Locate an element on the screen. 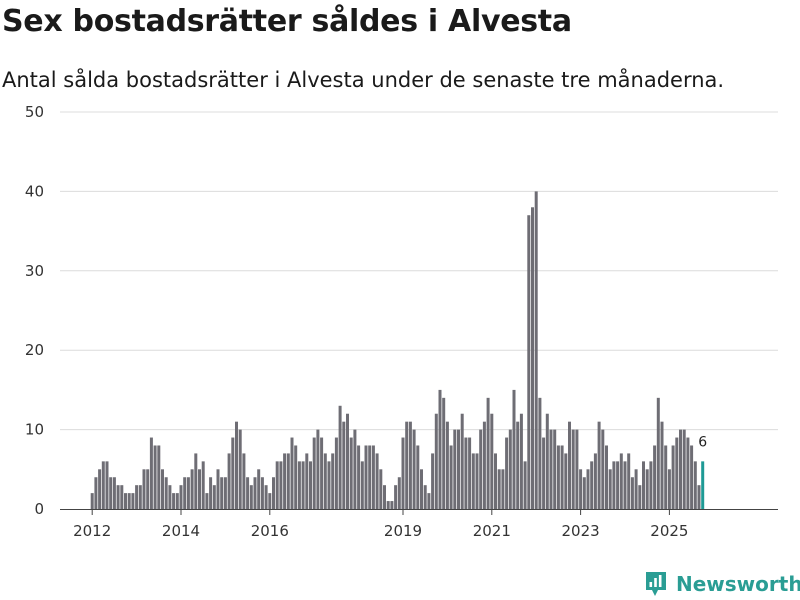 Image resolution: width=800 pixels, height=600 pixels. y-tick-label: 50 is located at coordinates (34, 112).